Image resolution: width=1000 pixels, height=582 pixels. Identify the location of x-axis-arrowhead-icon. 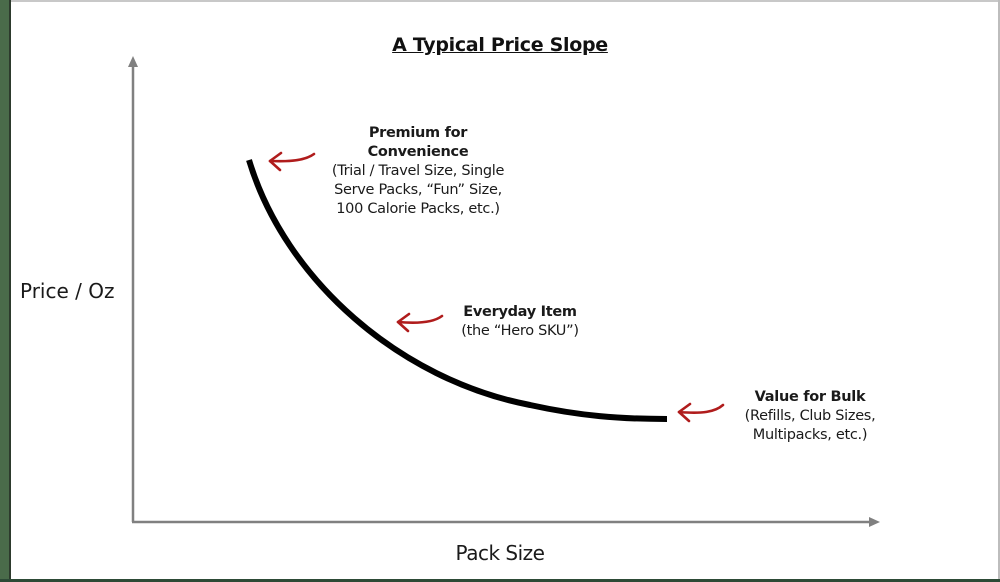
(874, 522).